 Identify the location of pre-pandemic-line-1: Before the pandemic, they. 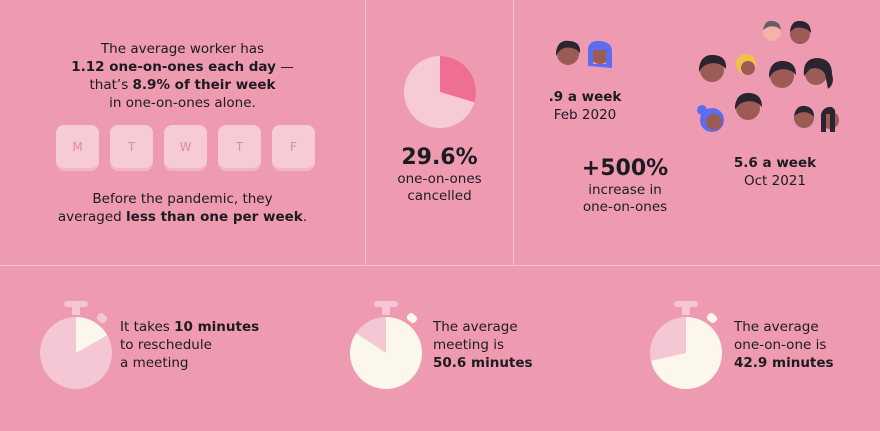
(182, 199).